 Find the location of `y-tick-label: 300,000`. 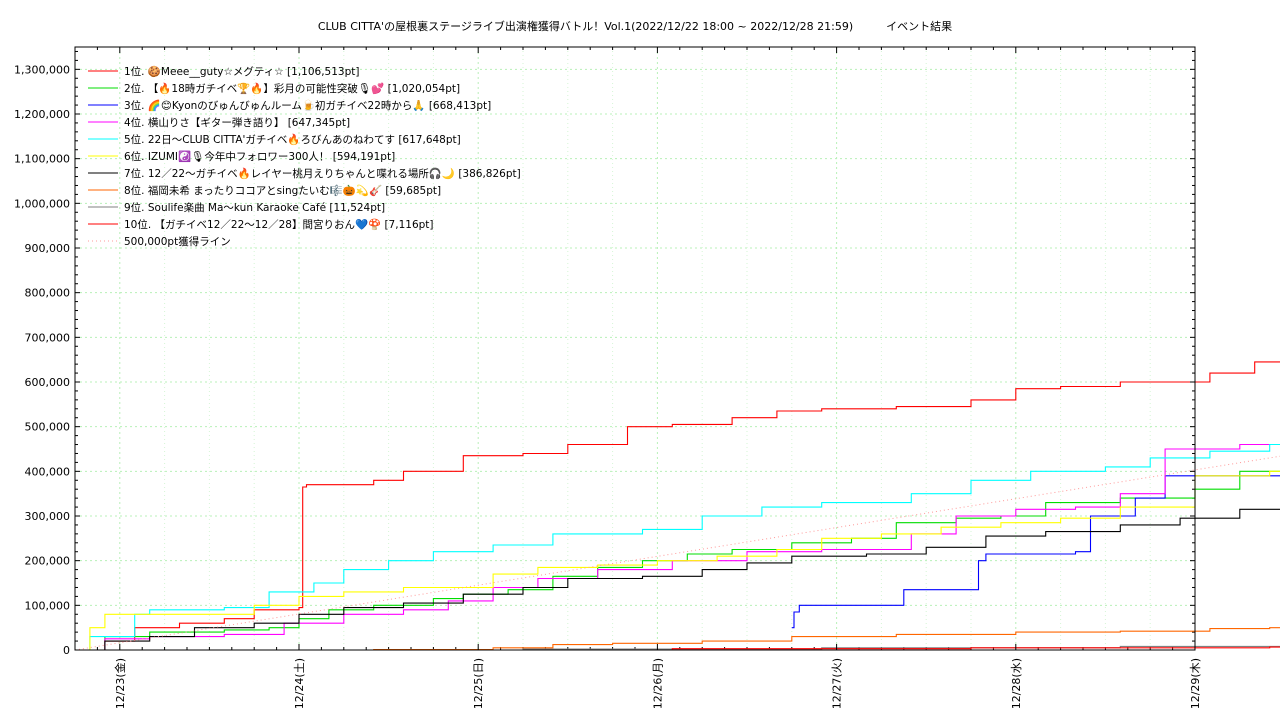

y-tick-label: 300,000 is located at coordinates (48, 516).